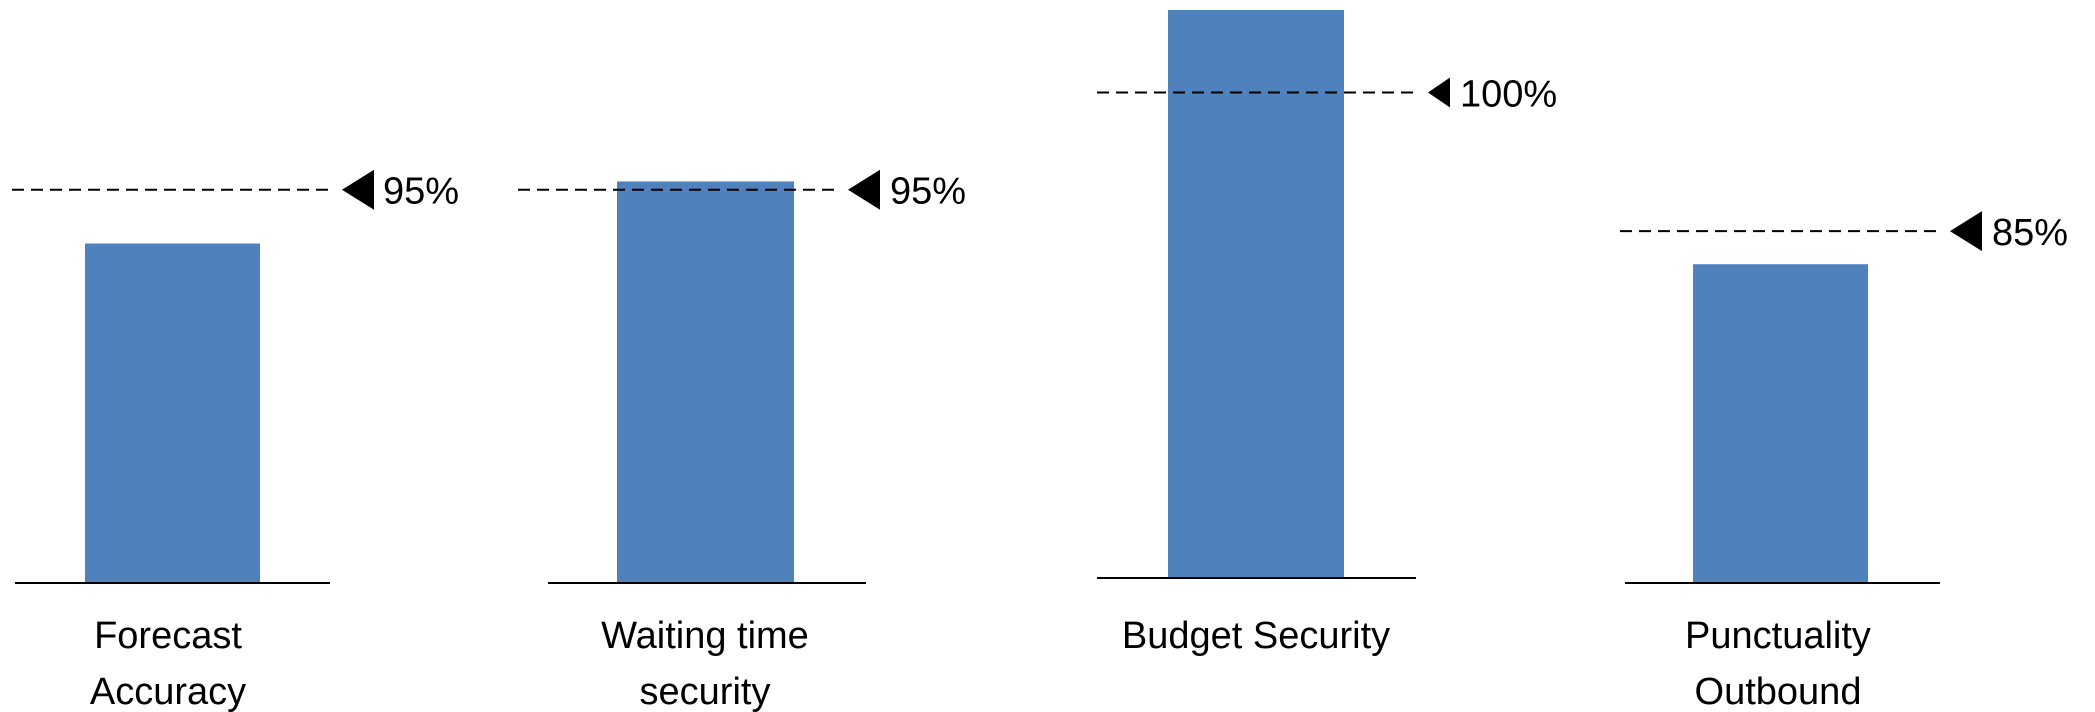  Describe the element at coordinates (1508, 95) in the screenshot. I see `target-label: 100%` at that location.